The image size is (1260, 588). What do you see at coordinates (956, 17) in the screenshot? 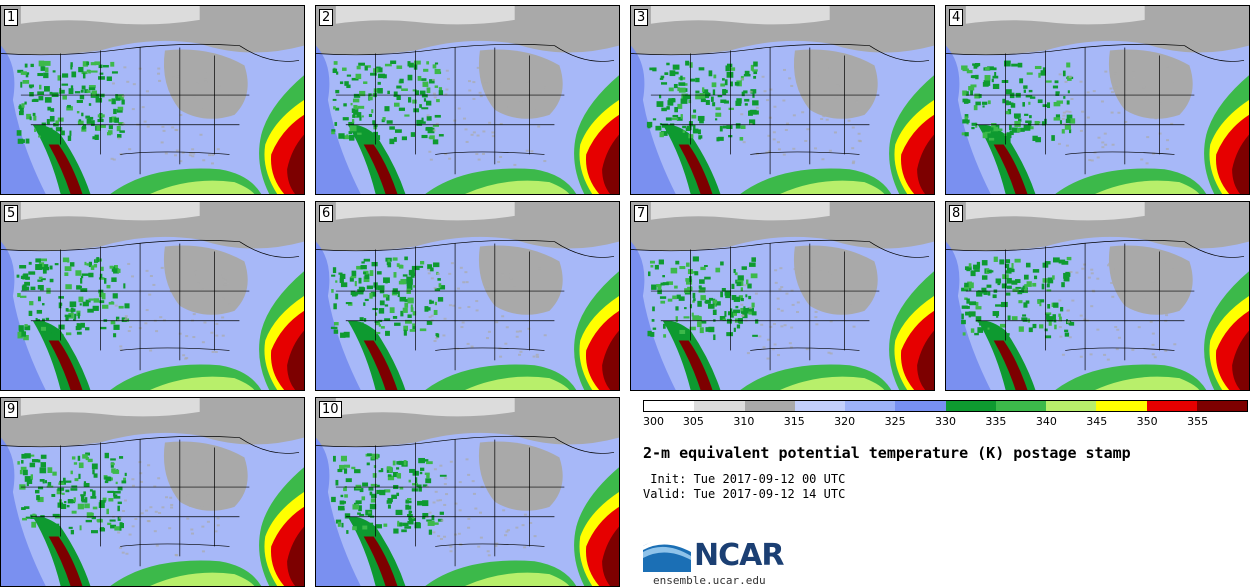
I see `member-number-label: 4` at bounding box center [956, 17].